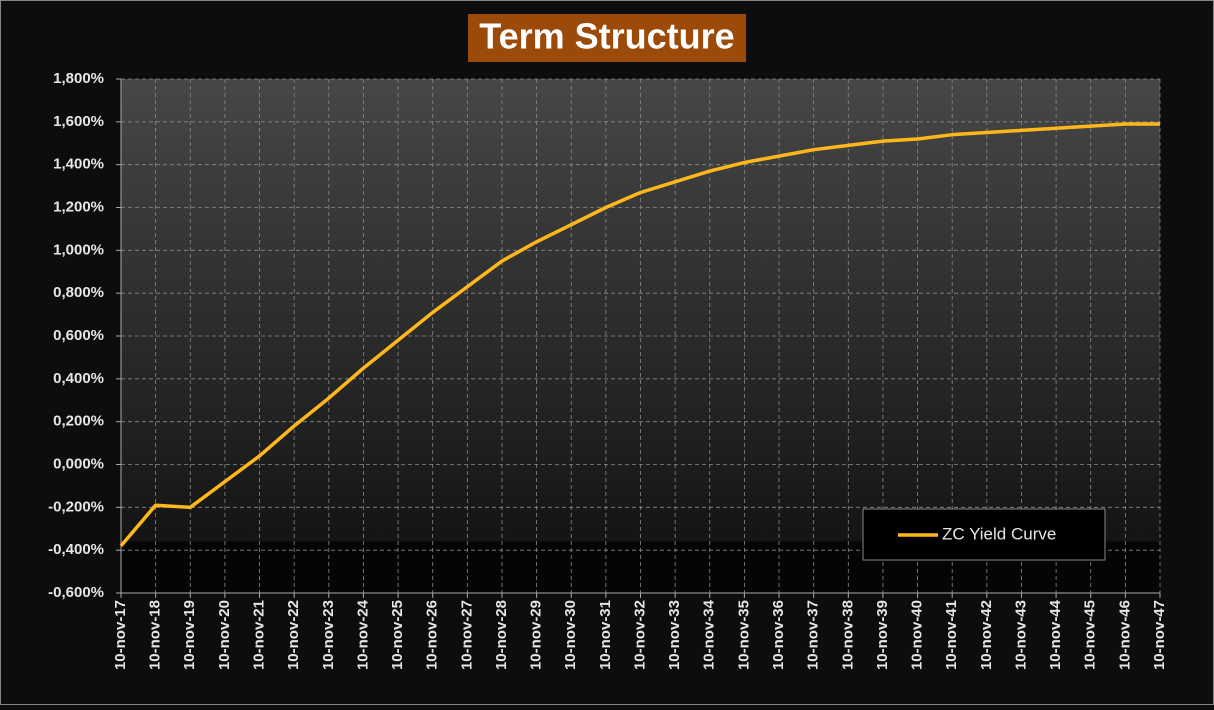  What do you see at coordinates (951, 635) in the screenshot?
I see `x-tick-label: 10-nov-41` at bounding box center [951, 635].